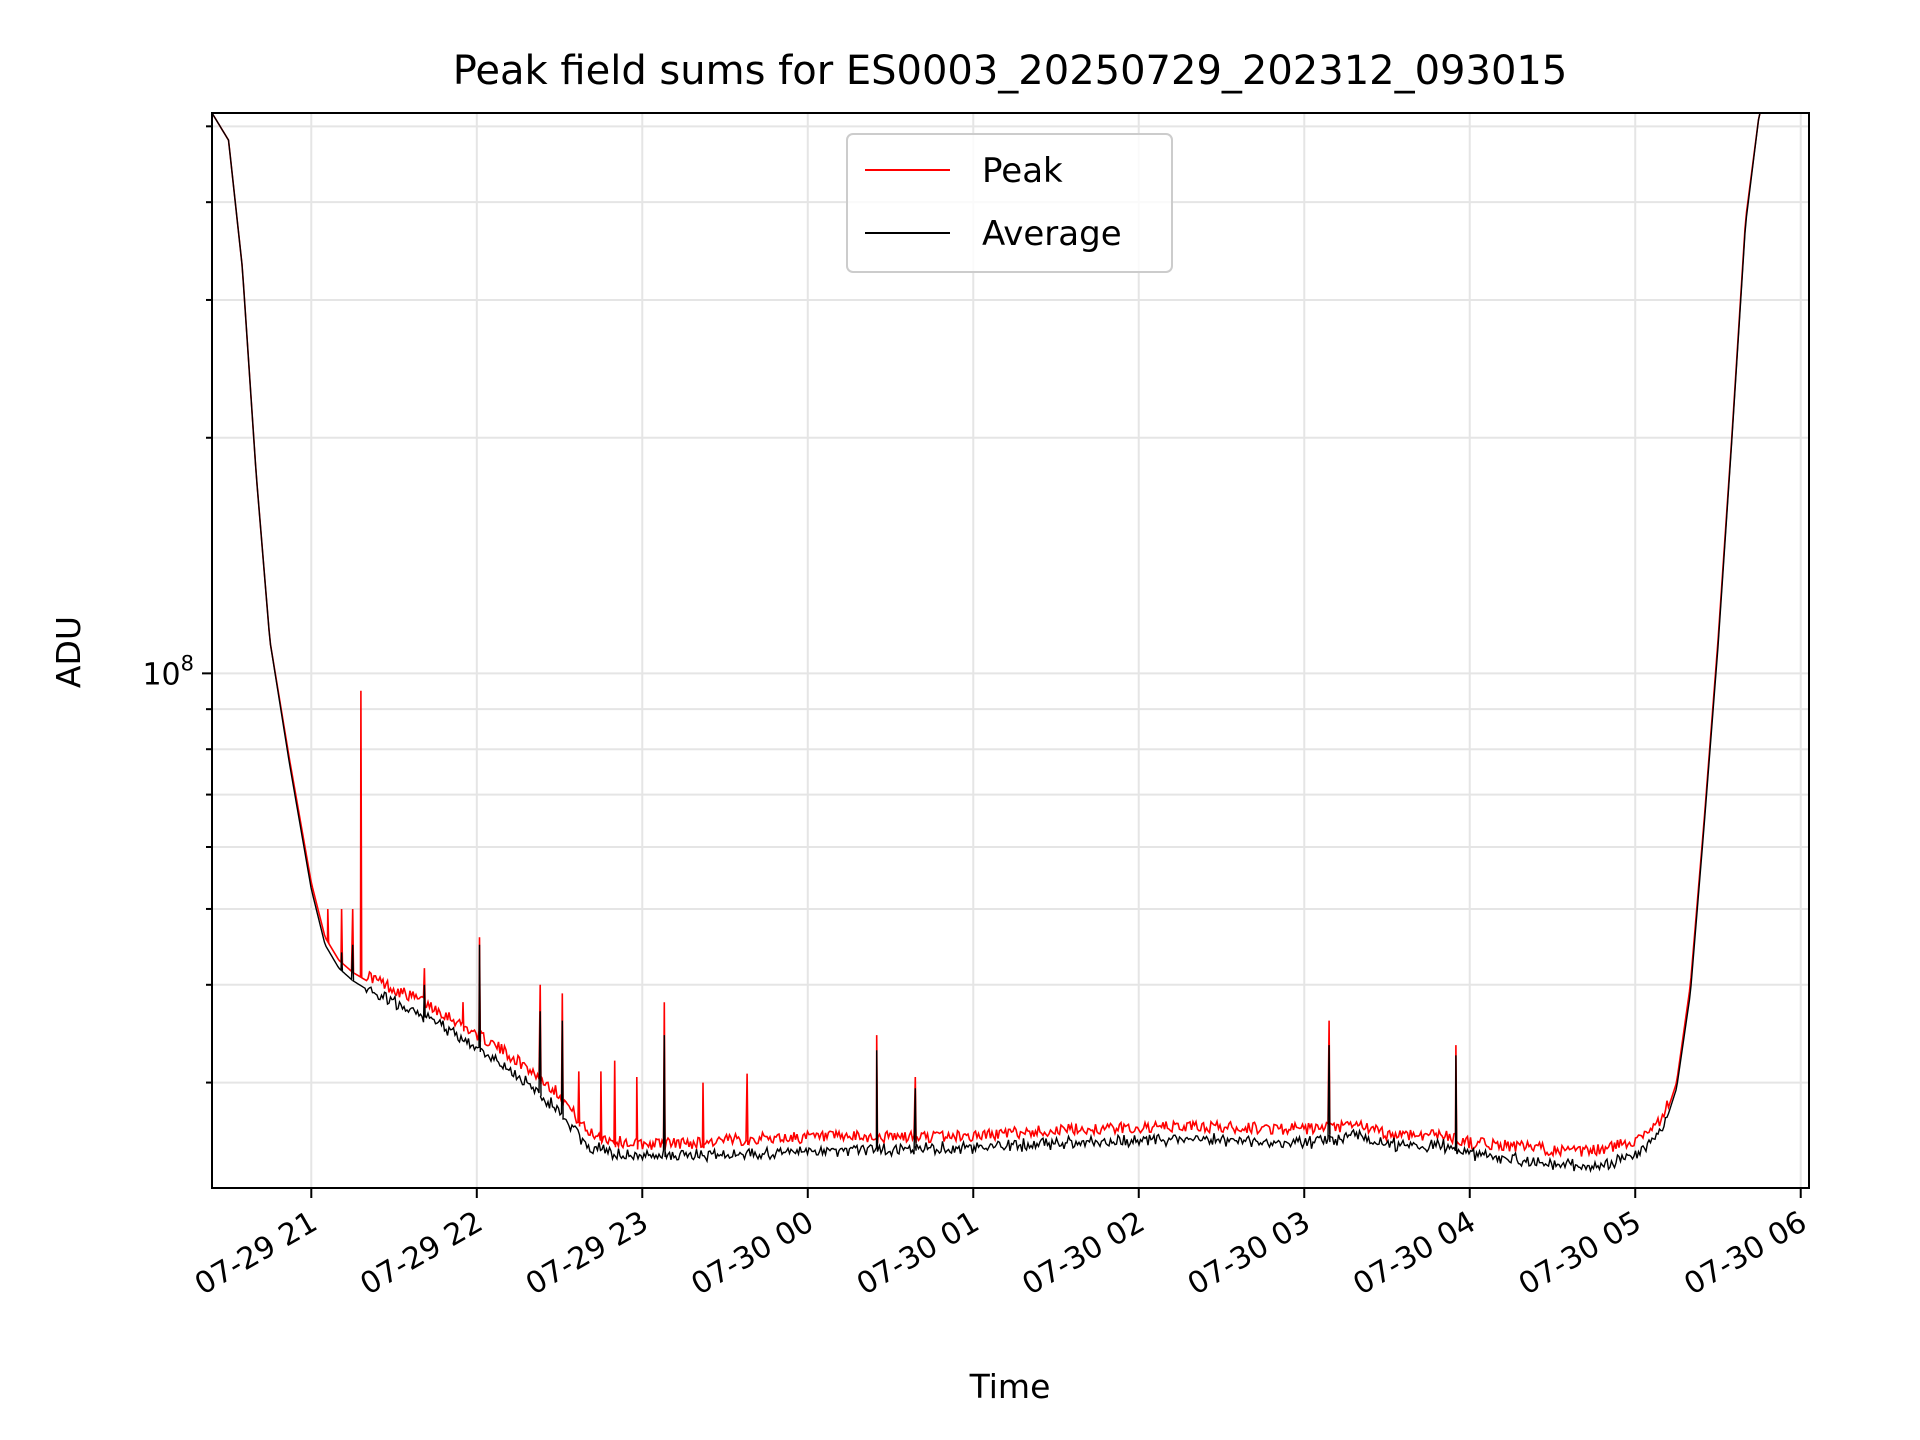 The width and height of the screenshot is (1920, 1440). I want to click on legend: Peak Average, so click(1009, 203).